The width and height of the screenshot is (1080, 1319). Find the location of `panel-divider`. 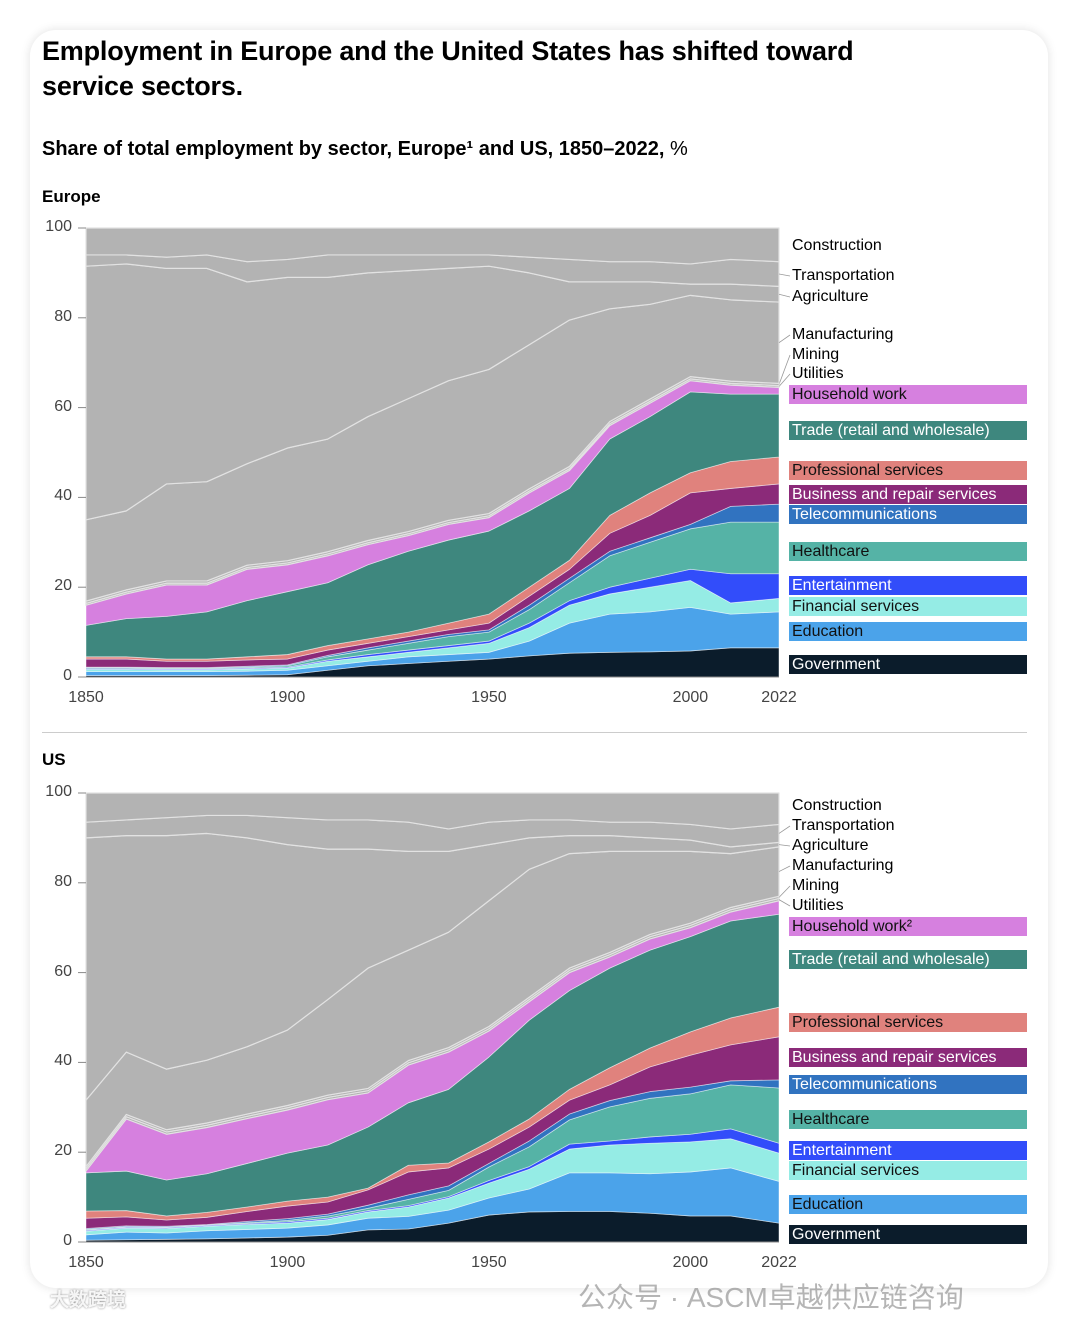

panel-divider is located at coordinates (534, 732).